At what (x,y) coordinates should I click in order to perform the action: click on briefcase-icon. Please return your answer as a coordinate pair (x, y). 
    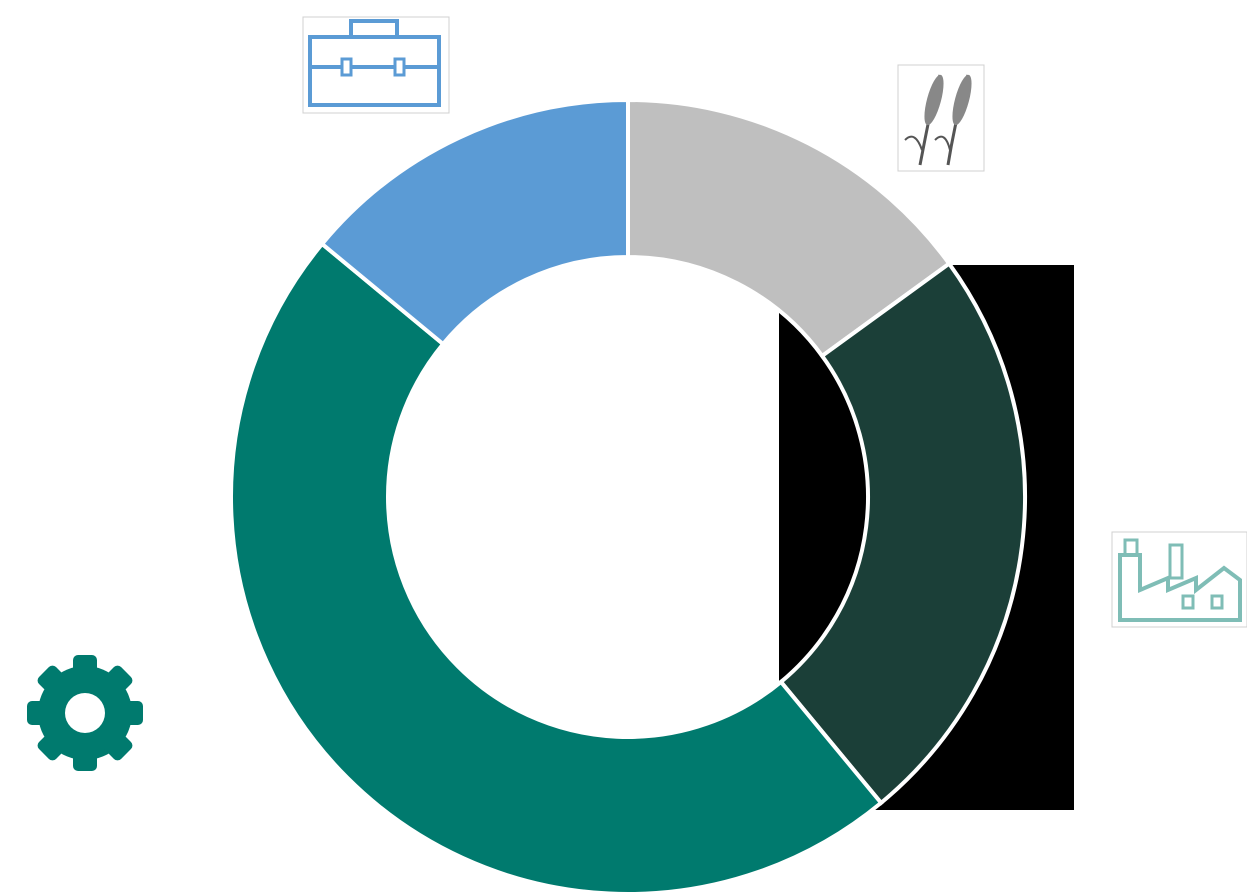
    Looking at the image, I should click on (376, 65).